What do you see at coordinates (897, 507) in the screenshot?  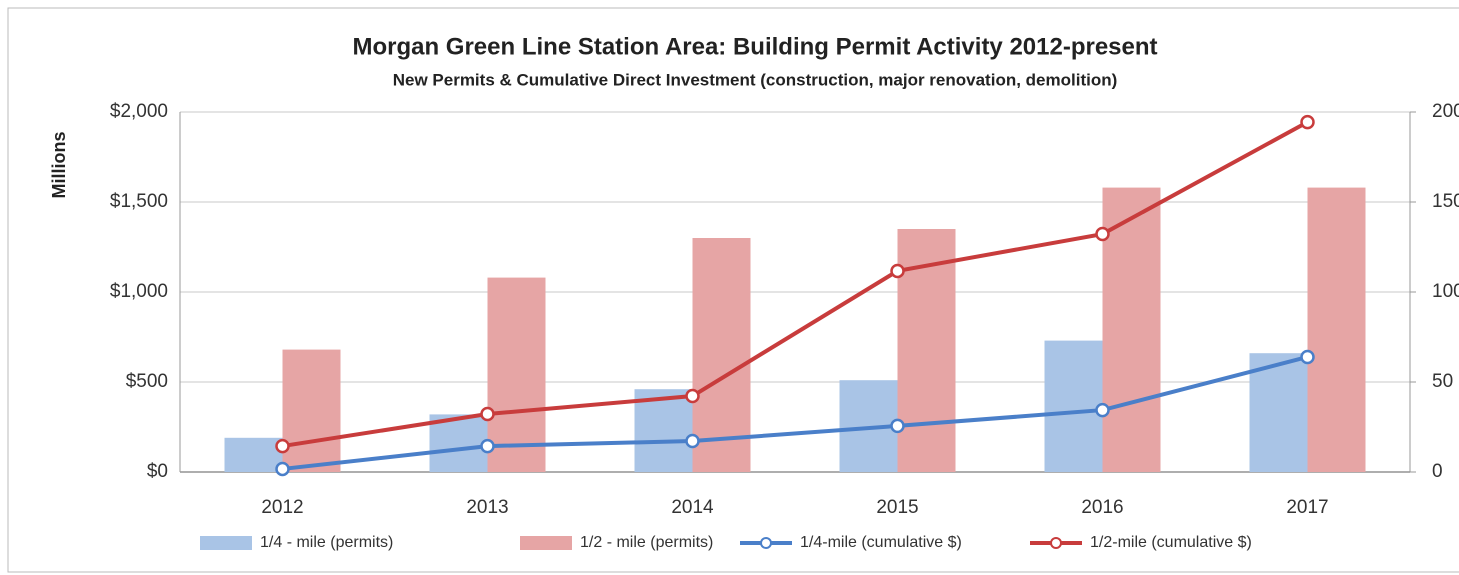 I see `x-tick-label: 2015` at bounding box center [897, 507].